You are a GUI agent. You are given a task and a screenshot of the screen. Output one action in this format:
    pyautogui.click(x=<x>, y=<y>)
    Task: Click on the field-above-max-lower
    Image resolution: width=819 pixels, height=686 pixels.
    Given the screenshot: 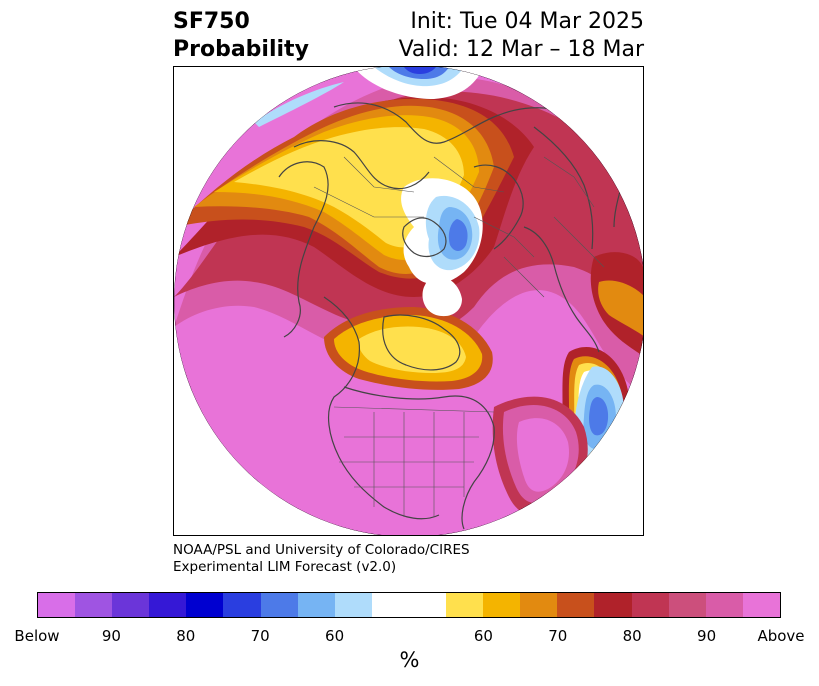 What is the action you would take?
    pyautogui.click(x=543, y=455)
    